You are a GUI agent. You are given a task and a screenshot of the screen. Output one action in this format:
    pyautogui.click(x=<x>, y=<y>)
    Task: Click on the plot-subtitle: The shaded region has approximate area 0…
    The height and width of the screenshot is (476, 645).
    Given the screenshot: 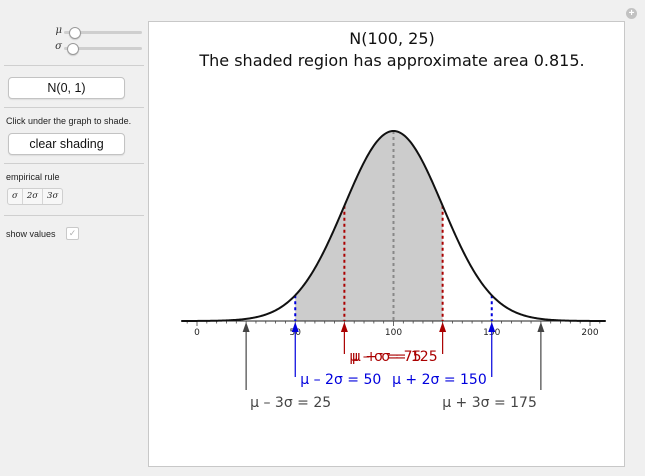 What is the action you would take?
    pyautogui.click(x=391, y=60)
    